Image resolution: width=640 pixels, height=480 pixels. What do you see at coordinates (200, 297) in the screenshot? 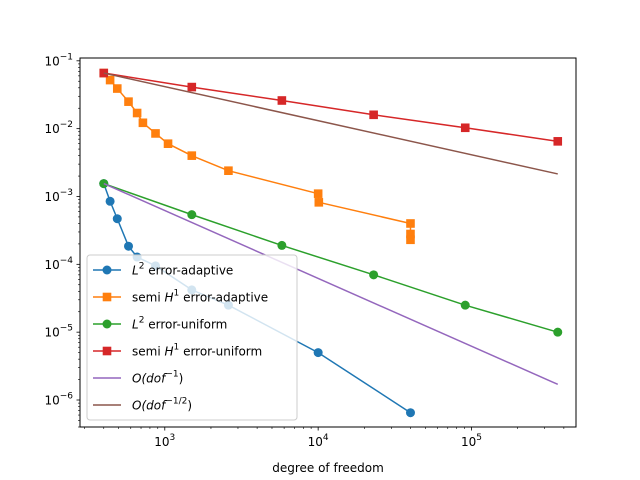
I see `legend-label: semi H1 error-adaptive` at bounding box center [200, 297].